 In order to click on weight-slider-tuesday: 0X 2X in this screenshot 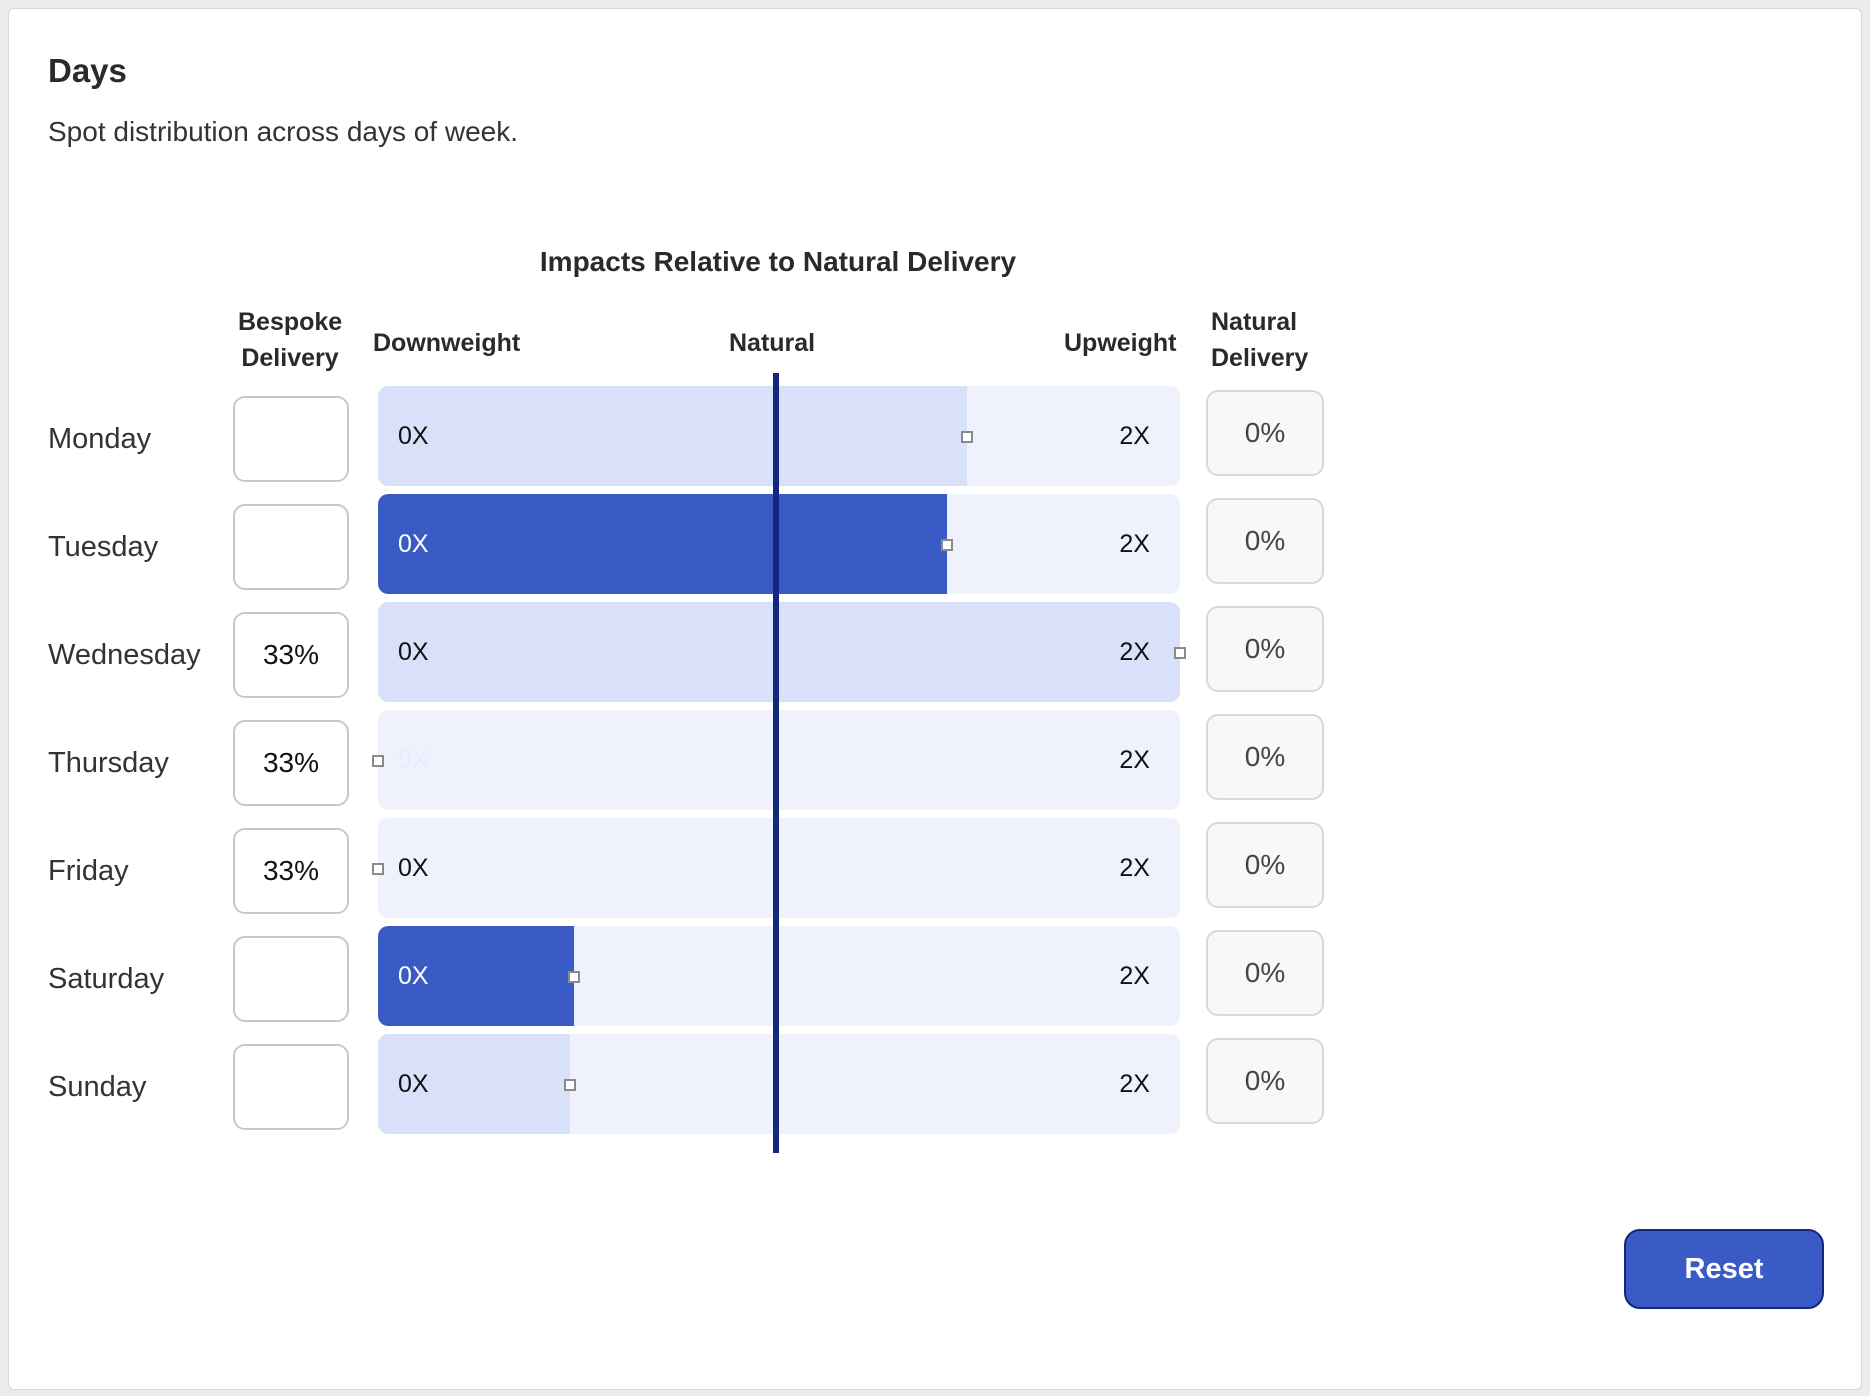, I will do `click(779, 544)`.